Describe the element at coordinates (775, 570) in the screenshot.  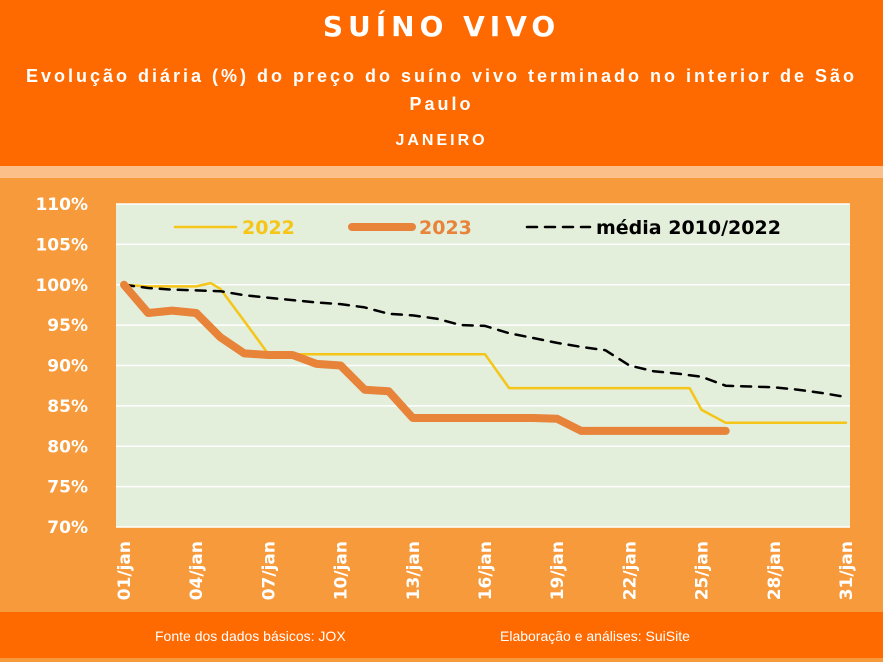
I see `x-tick-label: 28/jan` at that location.